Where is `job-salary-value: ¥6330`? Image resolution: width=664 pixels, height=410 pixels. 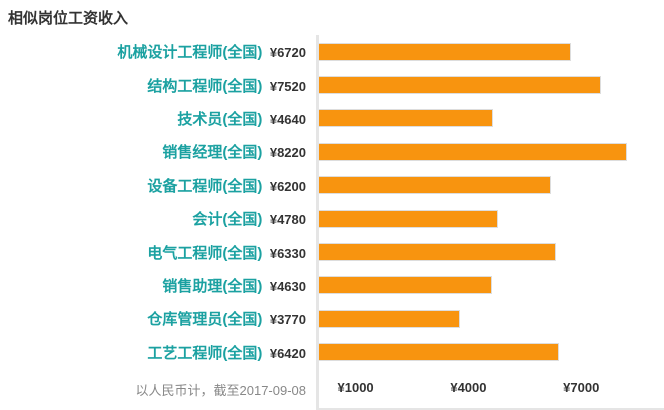
job-salary-value: ¥6330 is located at coordinates (287, 253).